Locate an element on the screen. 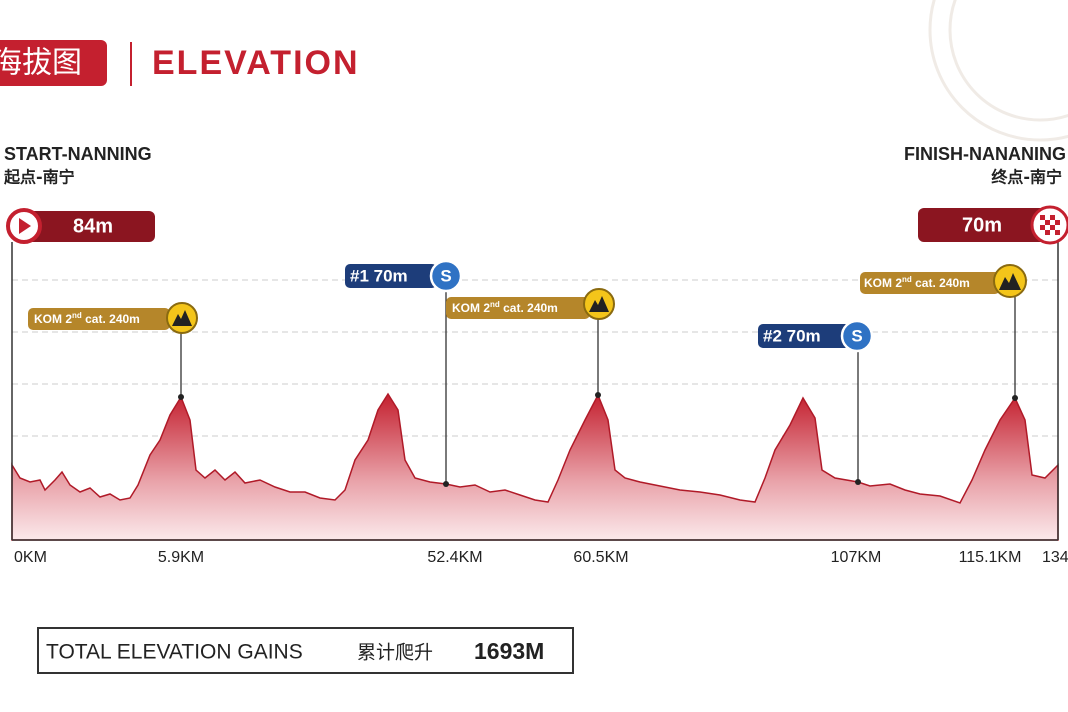 Image resolution: width=1068 pixels, height=712 pixels. watermark is located at coordinates (998, 71).